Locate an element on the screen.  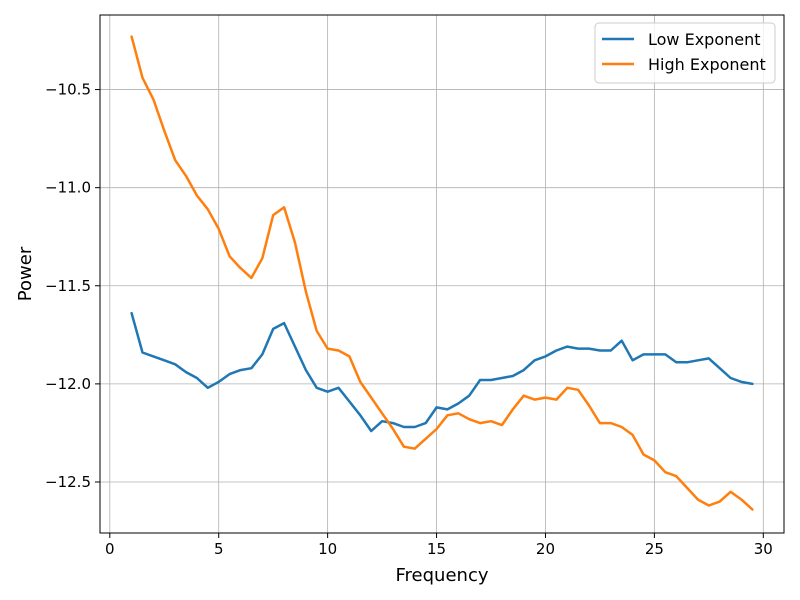
y-tick-label: −10.5 is located at coordinates (68, 90).